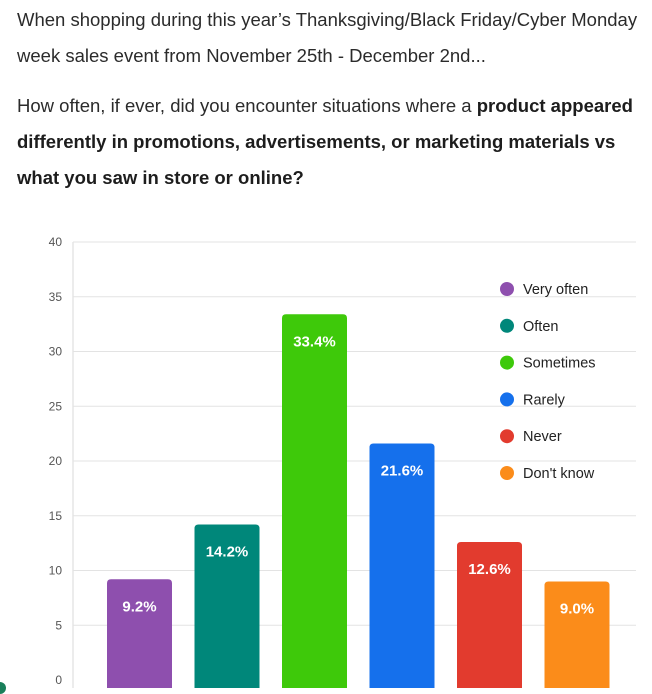 This screenshot has height=694, width=652. I want to click on legend-label: Very often, so click(555, 290).